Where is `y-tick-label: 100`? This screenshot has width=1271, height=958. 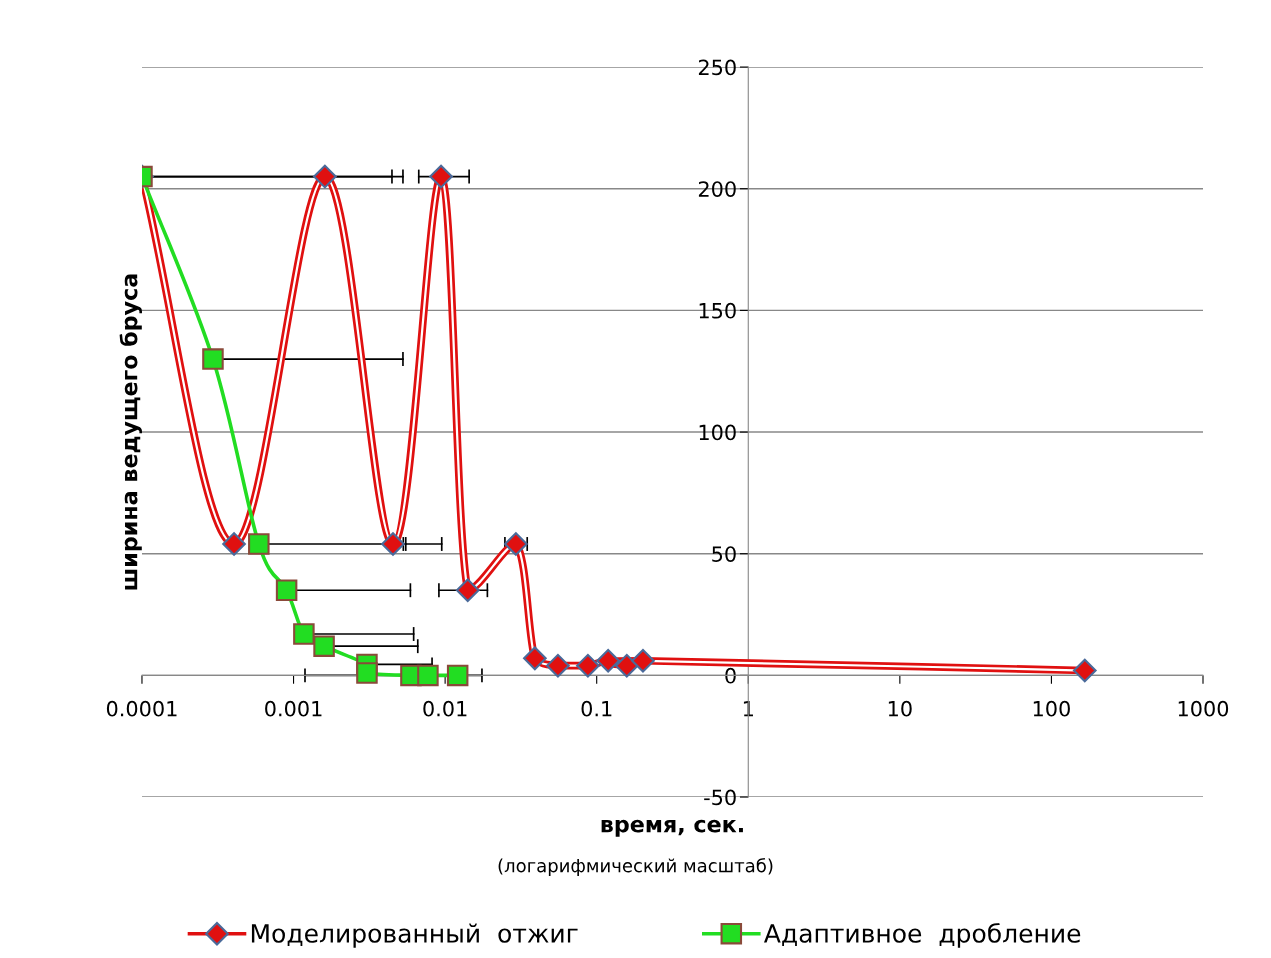
y-tick-label: 100 is located at coordinates (717, 432).